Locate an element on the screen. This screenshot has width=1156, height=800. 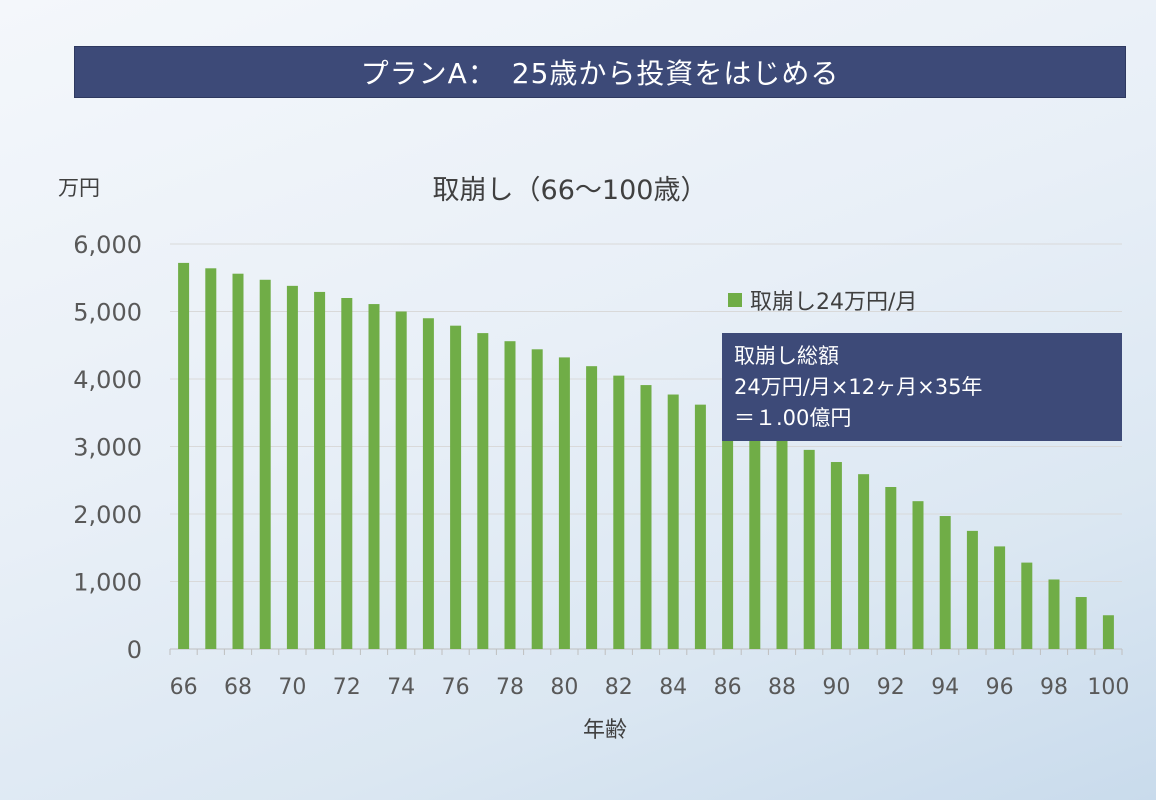
x-tick-label: 84 is located at coordinates (673, 687).